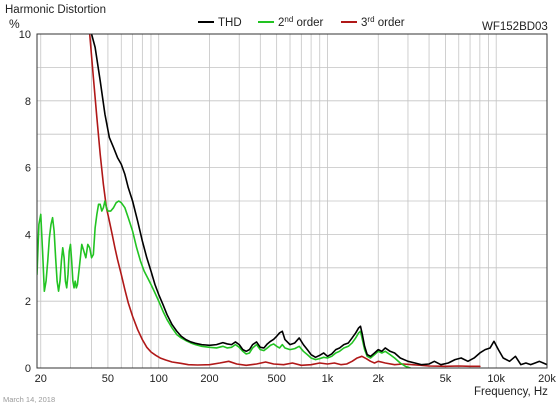 This screenshot has width=560, height=406. I want to click on y-tick-label: 10, so click(25, 35).